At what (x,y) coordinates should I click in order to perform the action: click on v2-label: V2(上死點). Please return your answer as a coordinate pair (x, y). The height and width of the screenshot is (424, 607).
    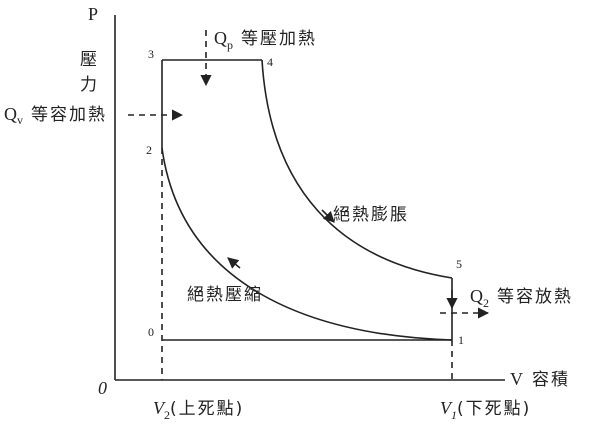
    Looking at the image, I should click on (198, 410).